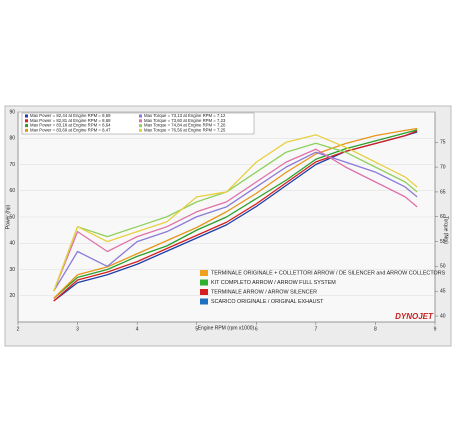 This screenshot has width=470, height=440. What do you see at coordinates (273, 283) in the screenshot?
I see `config-label: KIT COMPLETO ARROW / ARROW FULL SYSTEM` at bounding box center [273, 283].